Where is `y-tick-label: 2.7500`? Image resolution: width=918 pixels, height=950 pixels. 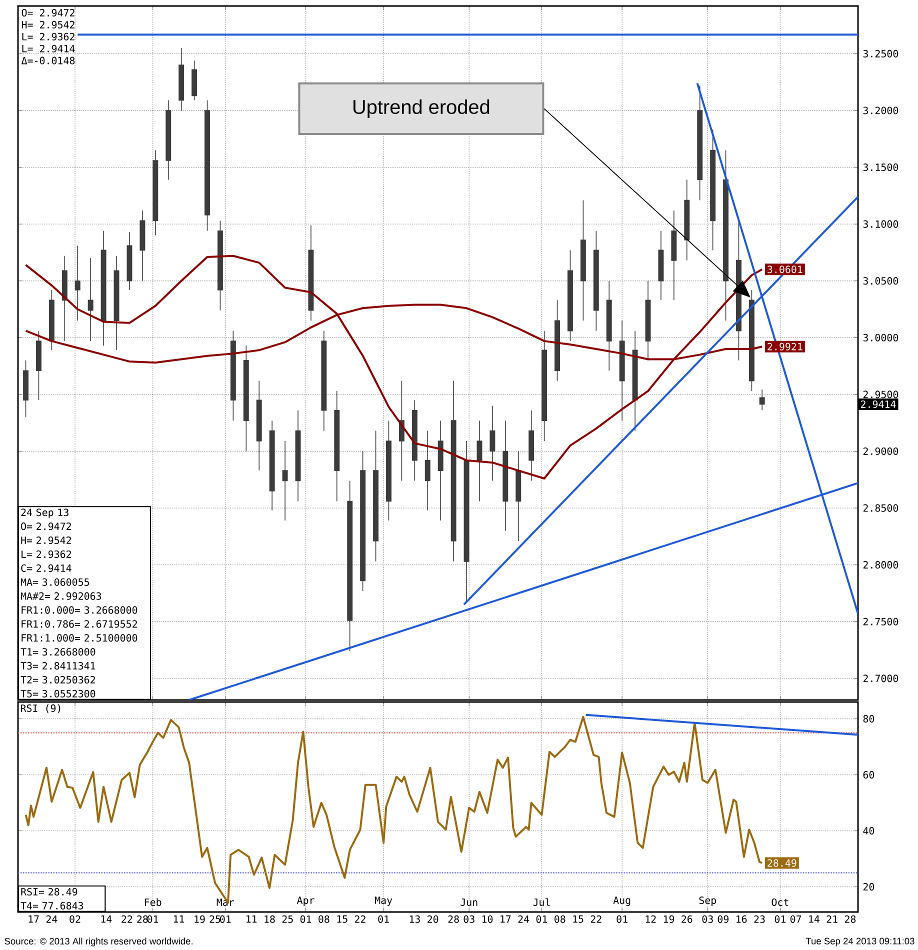
y-tick-label: 2.7500 is located at coordinates (880, 622).